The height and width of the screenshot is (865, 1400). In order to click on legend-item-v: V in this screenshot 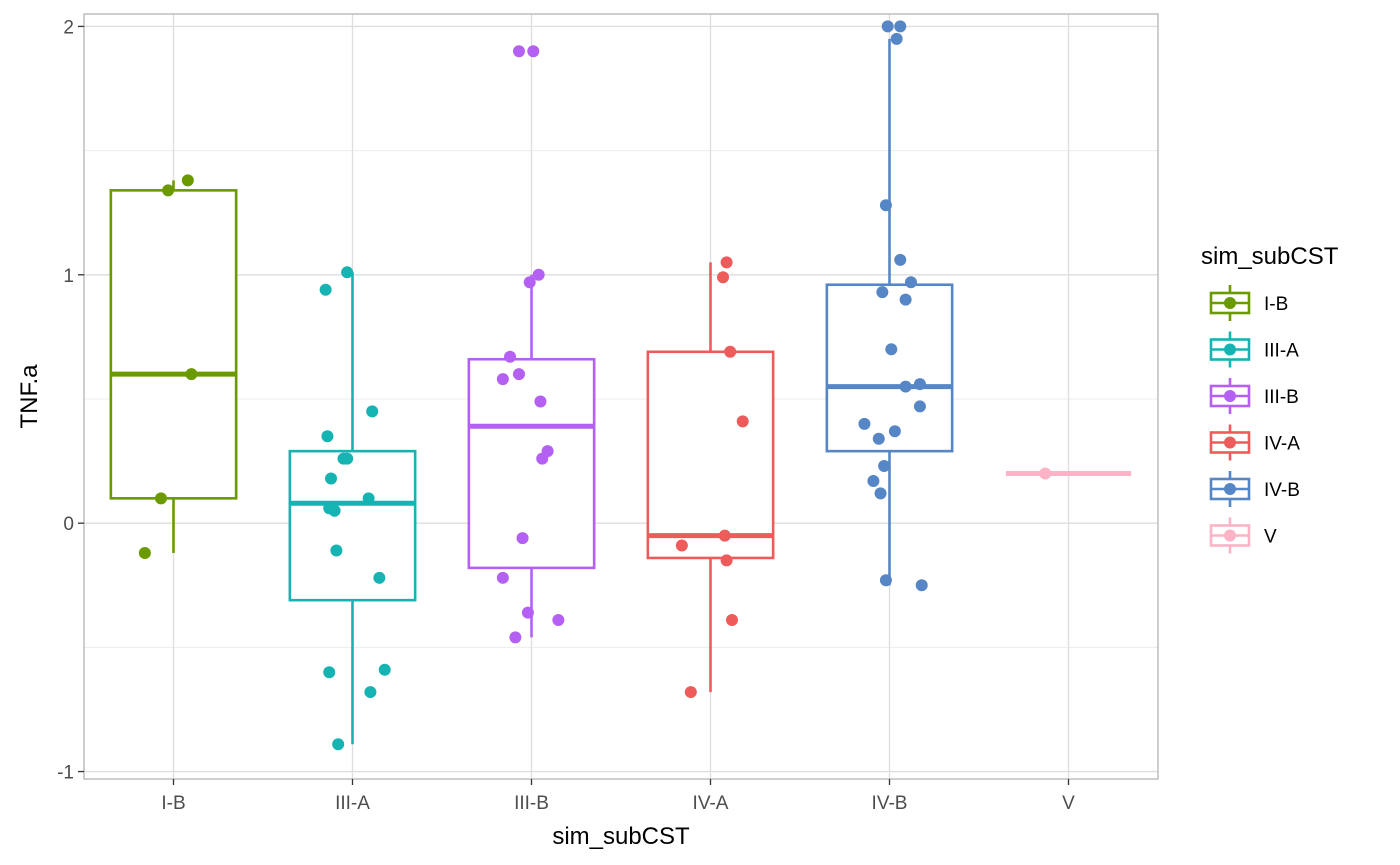, I will do `click(1243, 535)`.